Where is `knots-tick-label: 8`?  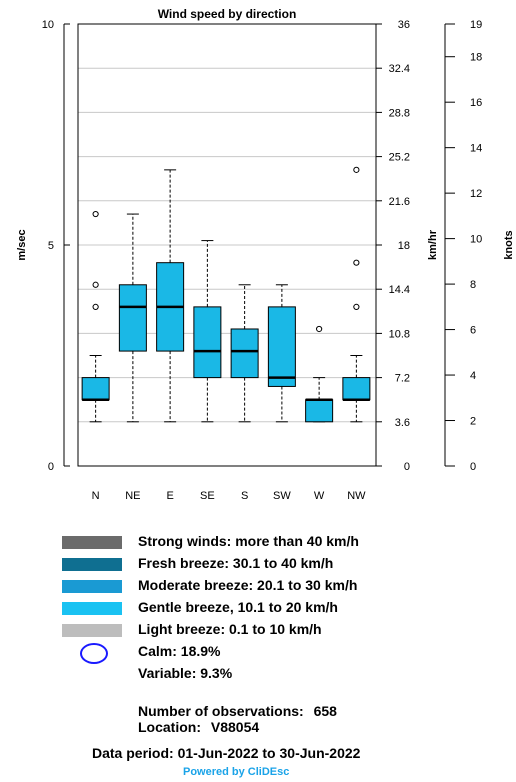
knots-tick-label: 8 is located at coordinates (473, 285).